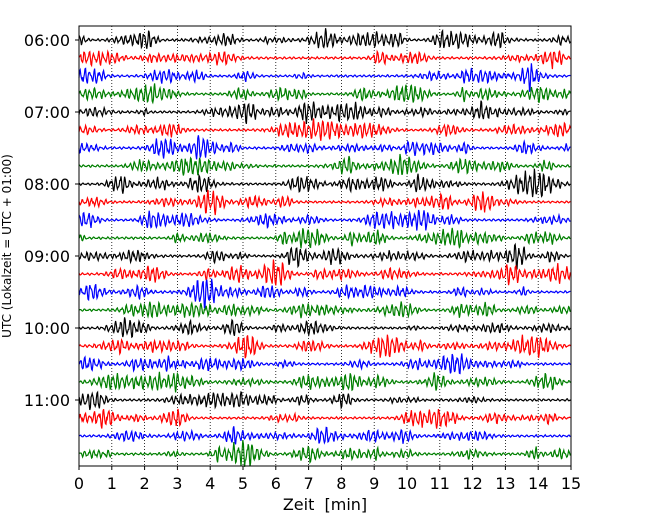  What do you see at coordinates (47, 184) in the screenshot?
I see `y-tick-label: 08:00` at bounding box center [47, 184].